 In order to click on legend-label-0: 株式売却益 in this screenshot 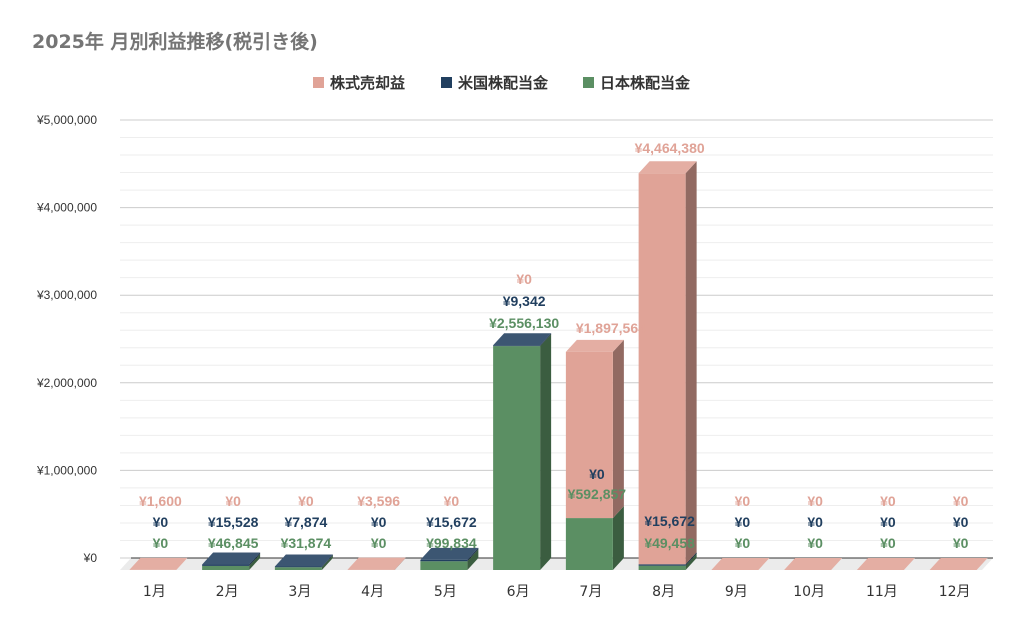, I will do `click(367, 83)`.